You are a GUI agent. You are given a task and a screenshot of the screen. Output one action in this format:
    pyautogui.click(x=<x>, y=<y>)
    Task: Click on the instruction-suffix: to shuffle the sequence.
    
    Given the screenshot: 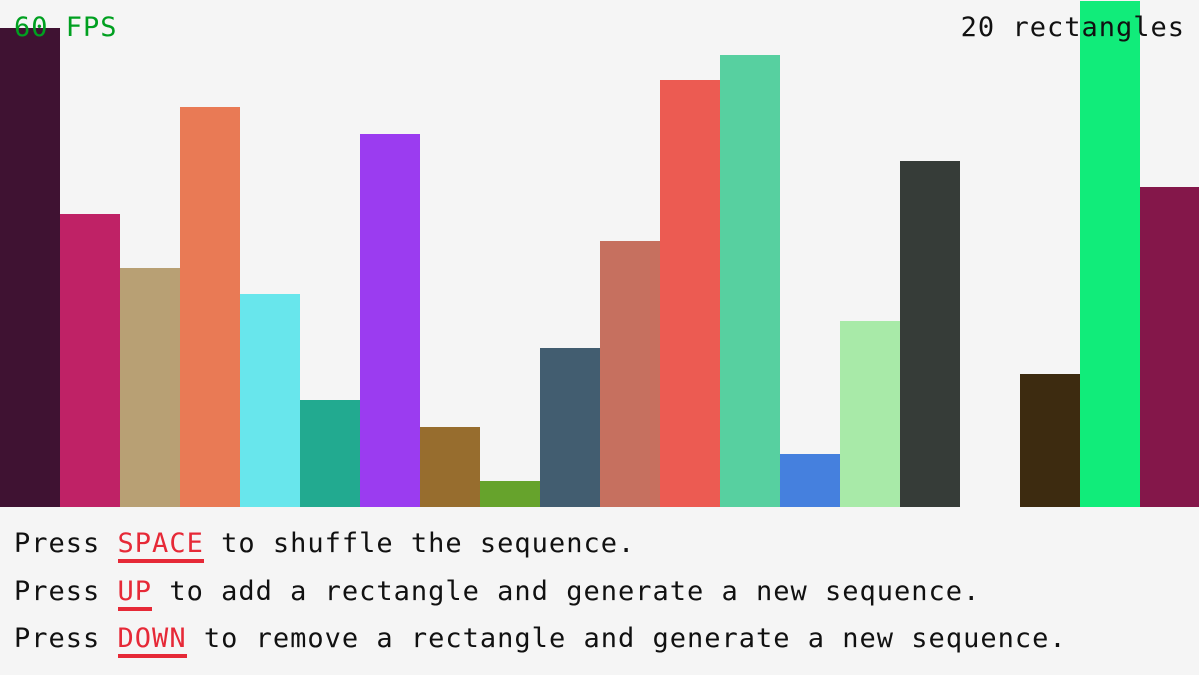 What is the action you would take?
    pyautogui.click(x=419, y=543)
    